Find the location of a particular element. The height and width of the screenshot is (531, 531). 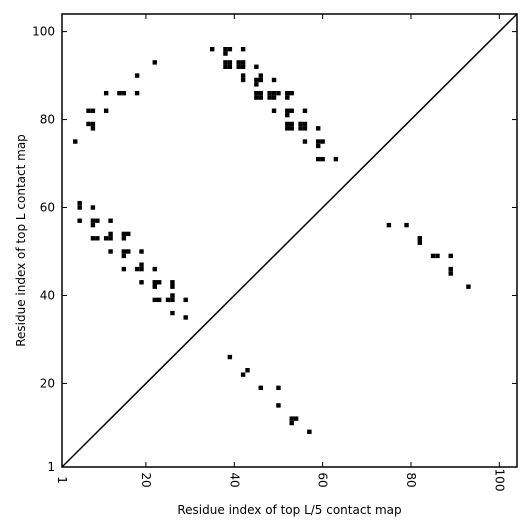

y-axis-title: Residue index of top L contact map is located at coordinates (21, 240).